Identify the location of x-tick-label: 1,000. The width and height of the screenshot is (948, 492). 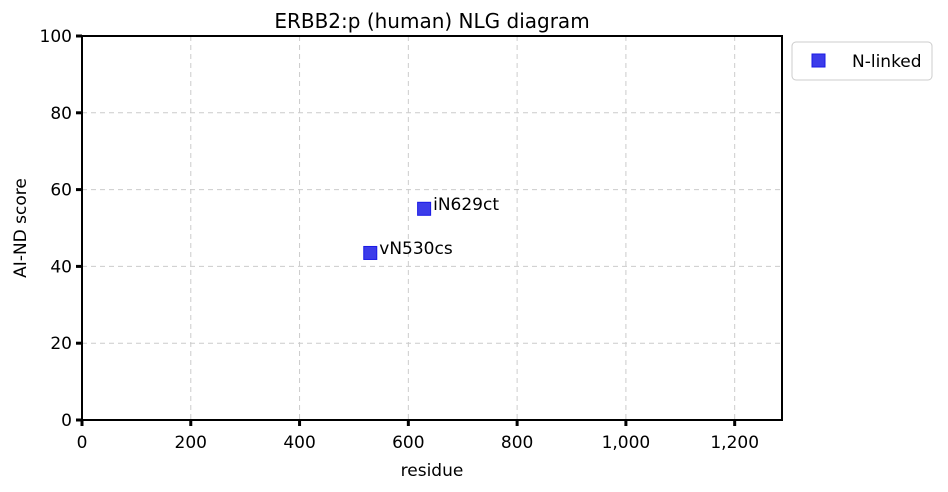
(626, 443).